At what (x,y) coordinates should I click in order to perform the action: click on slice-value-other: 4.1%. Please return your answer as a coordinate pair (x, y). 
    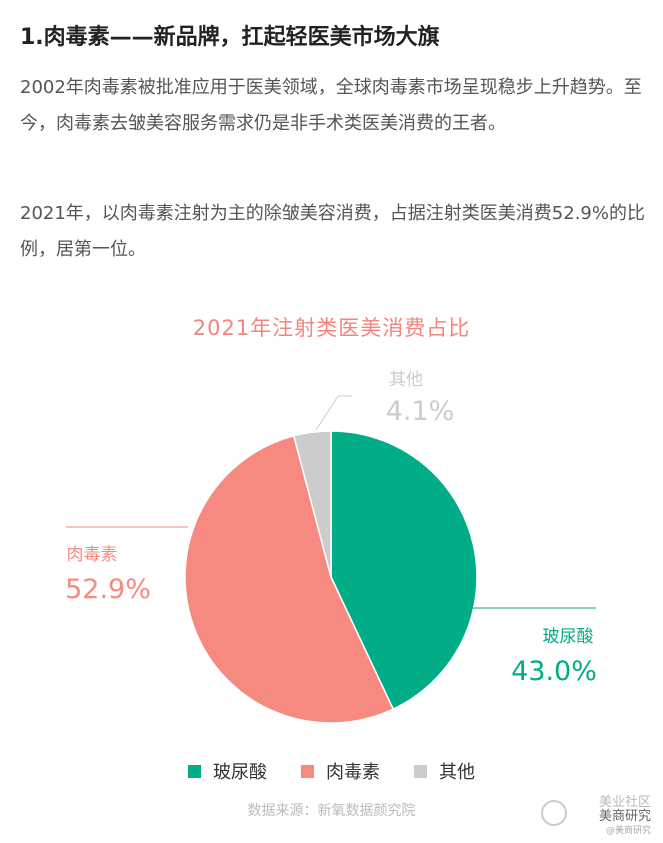
    Looking at the image, I should click on (420, 411).